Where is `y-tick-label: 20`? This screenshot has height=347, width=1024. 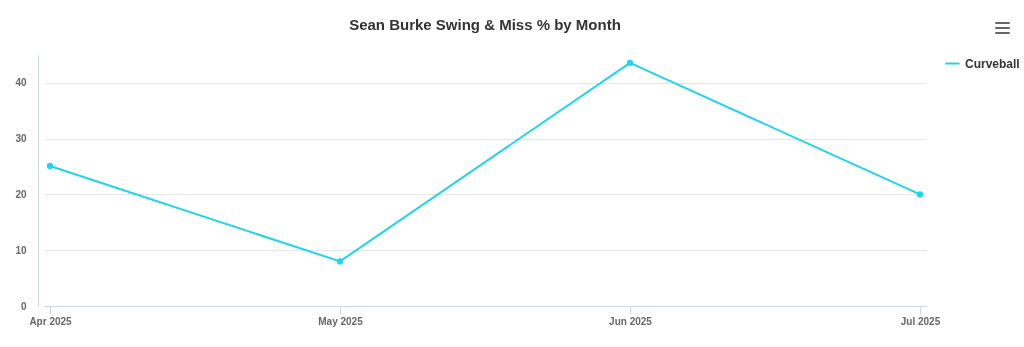 y-tick-label: 20 is located at coordinates (21, 194).